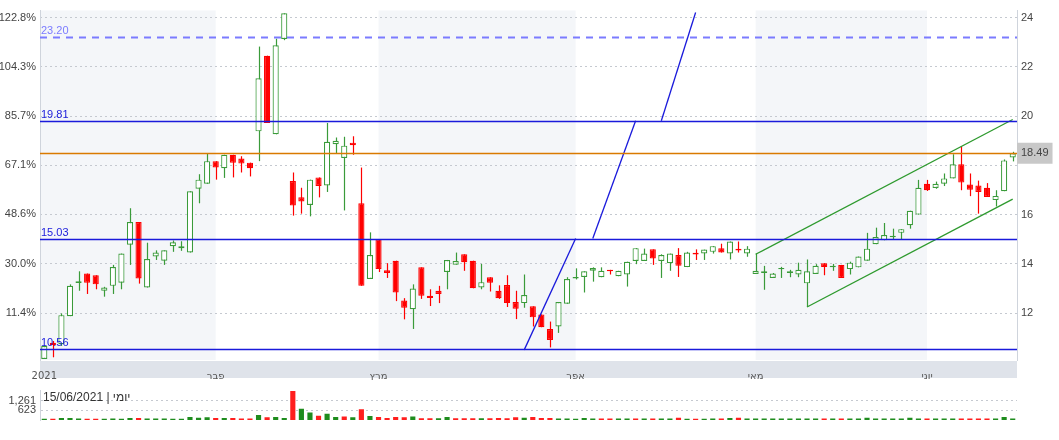 The width and height of the screenshot is (1059, 440). What do you see at coordinates (55, 114) in the screenshot?
I see `ref-line-label: 19.81` at bounding box center [55, 114].